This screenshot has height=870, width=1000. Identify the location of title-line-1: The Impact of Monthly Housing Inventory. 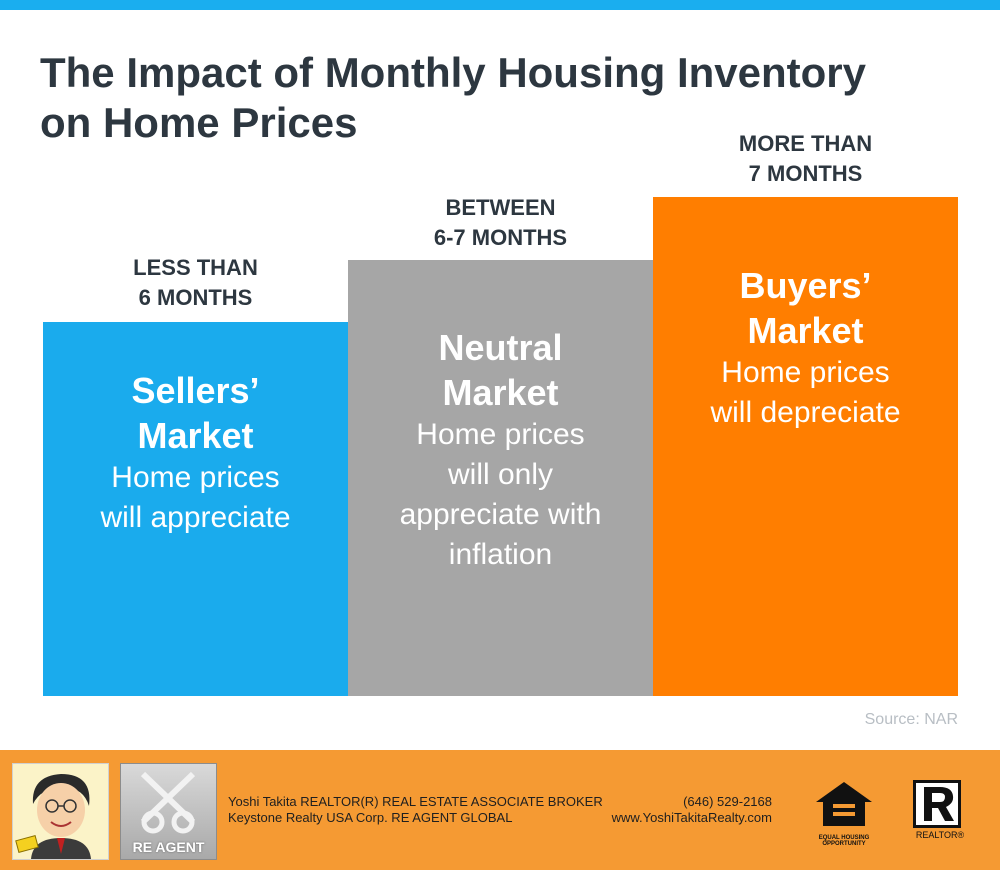
(453, 72).